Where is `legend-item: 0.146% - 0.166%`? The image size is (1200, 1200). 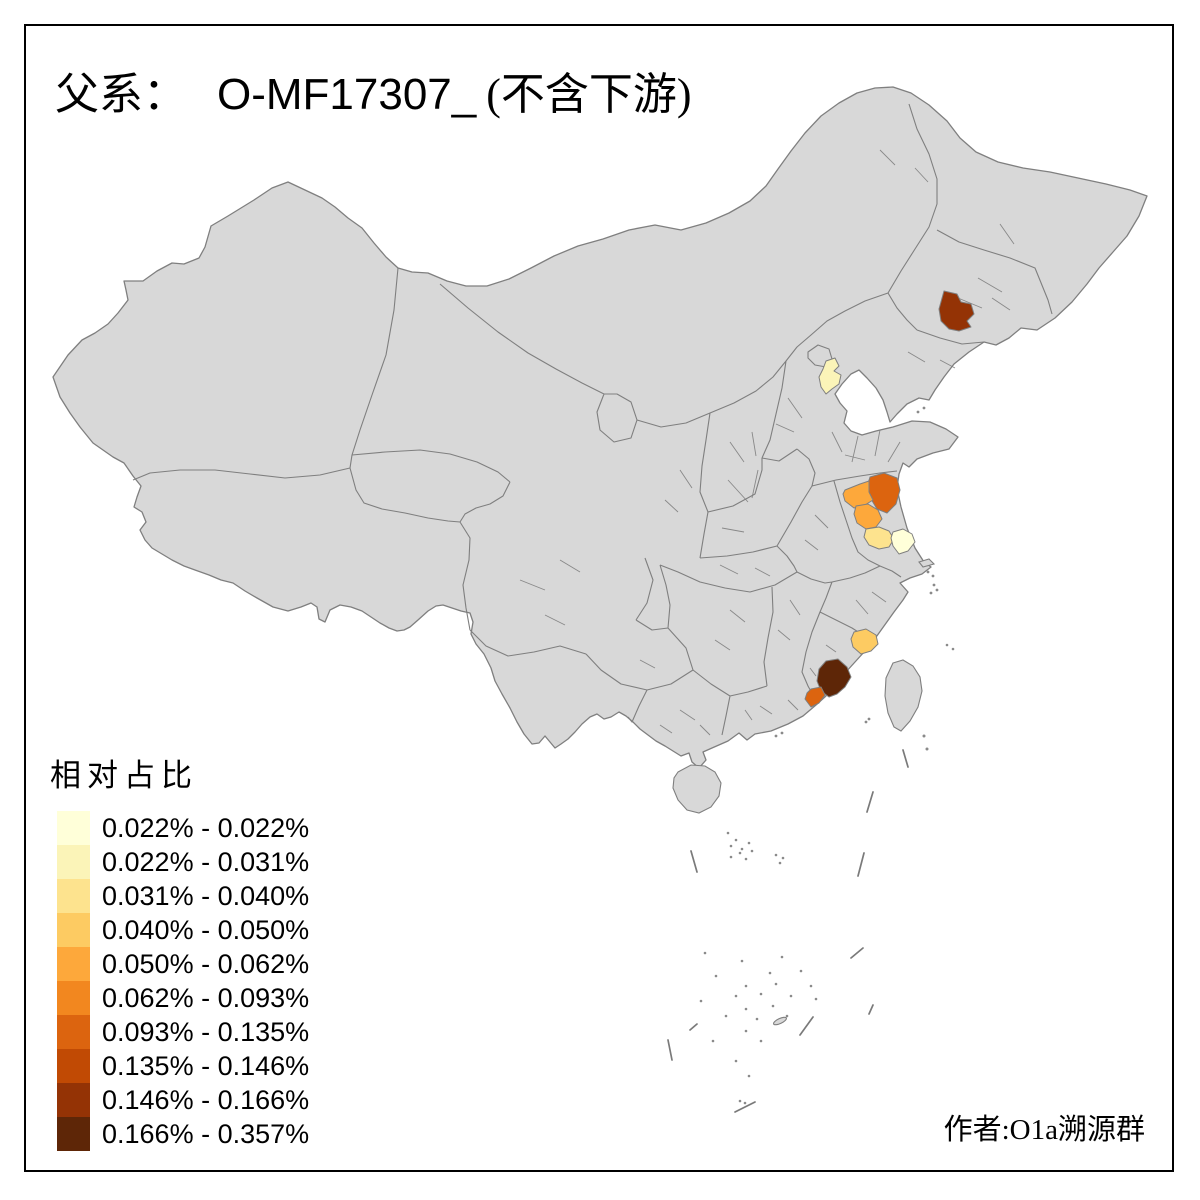
legend-item: 0.146% - 0.166% is located at coordinates (183, 1100).